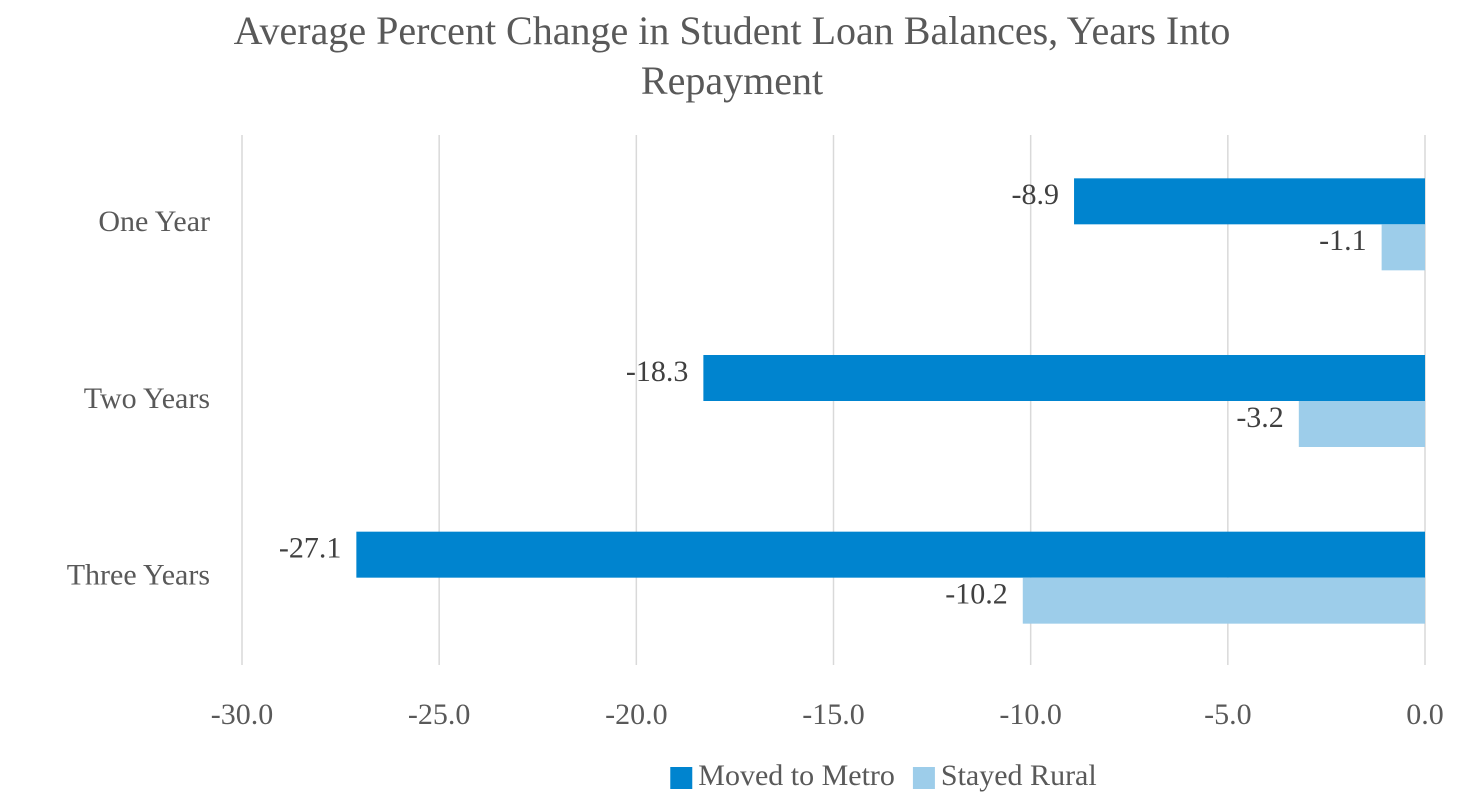 The width and height of the screenshot is (1464, 799). Describe the element at coordinates (1019, 775) in the screenshot. I see `legend-label: Stayed Rural` at that location.